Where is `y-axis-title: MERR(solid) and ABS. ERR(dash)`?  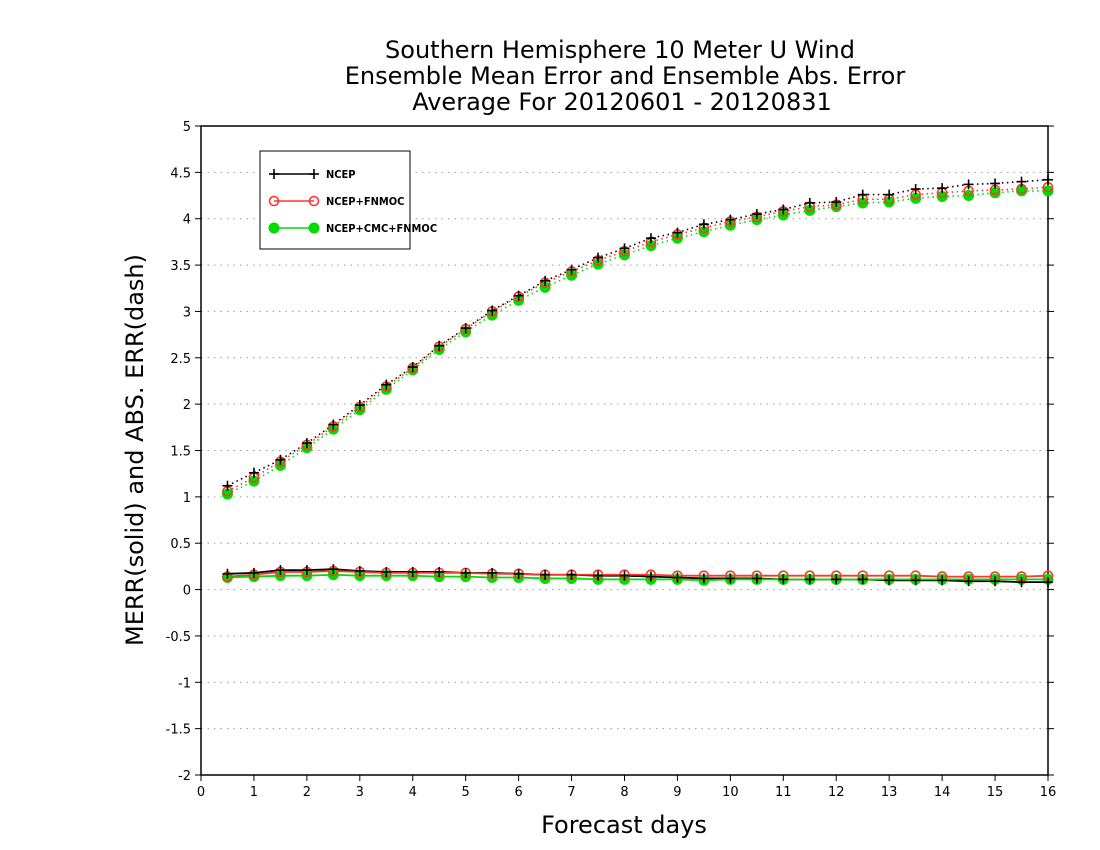
y-axis-title: MERR(solid) and ABS. ERR(dash) is located at coordinates (135, 450).